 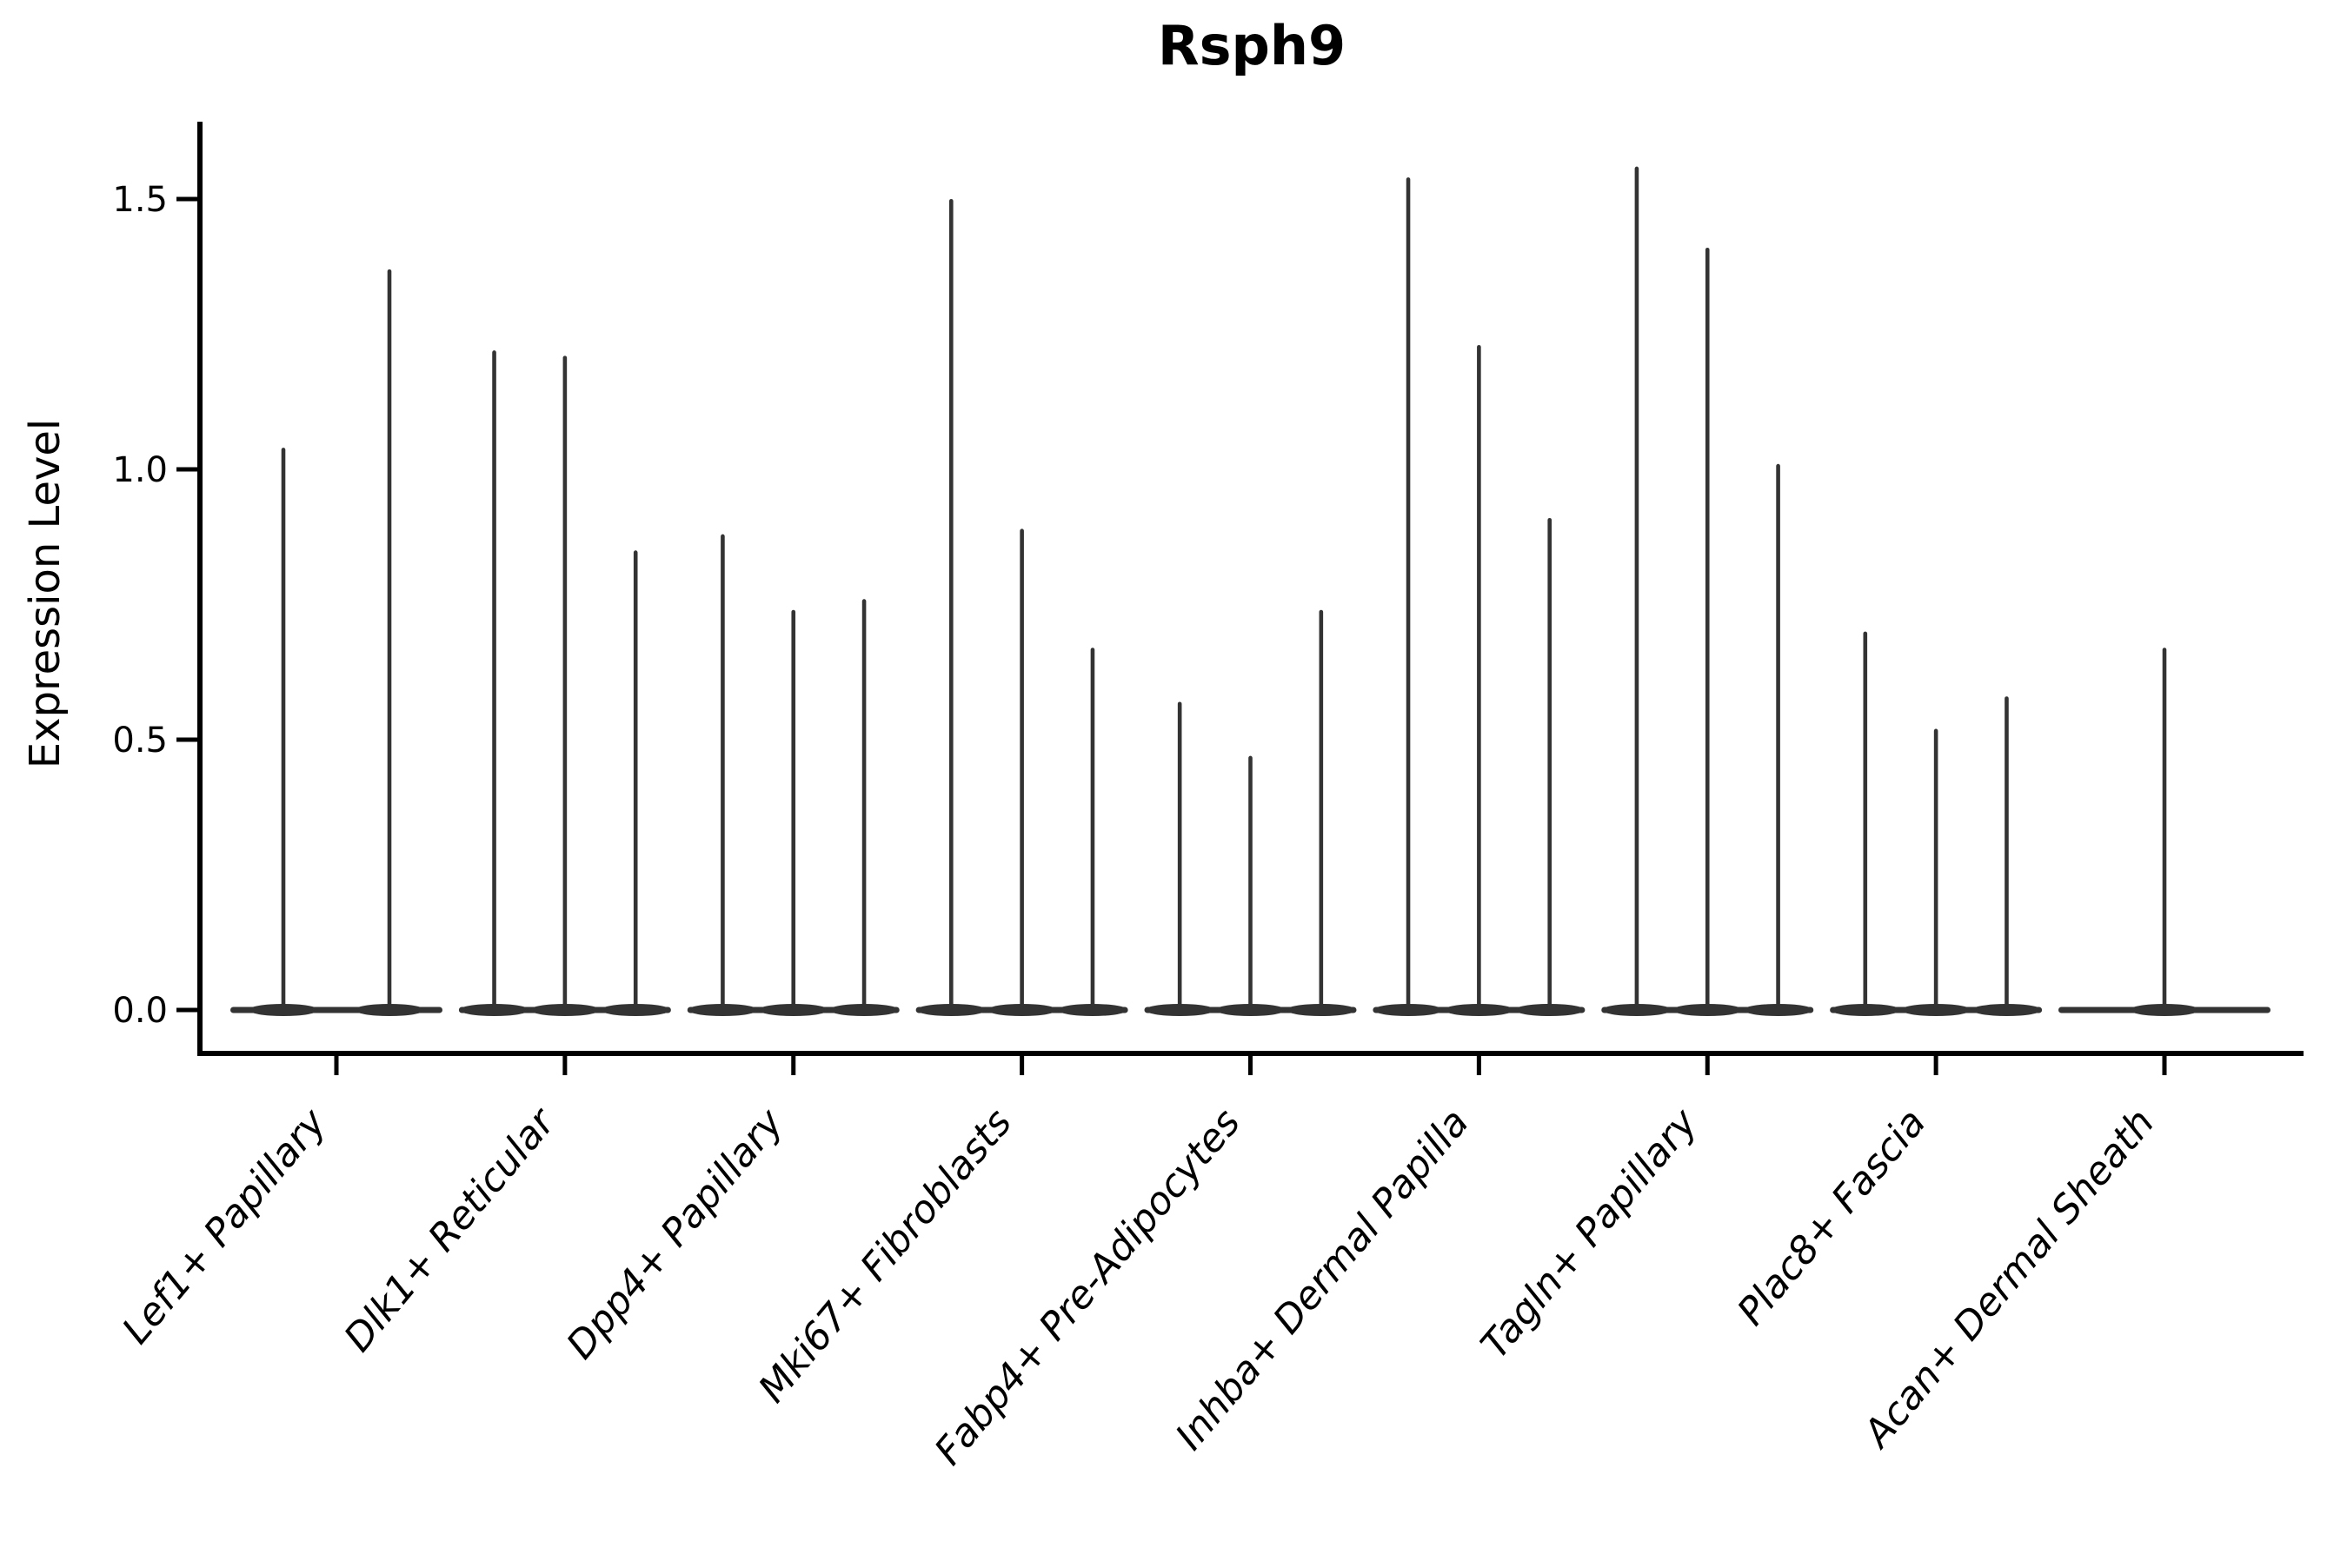 What do you see at coordinates (1832, 1216) in the screenshot?
I see `x-tick-label: Plac8+ Fascia` at bounding box center [1832, 1216].